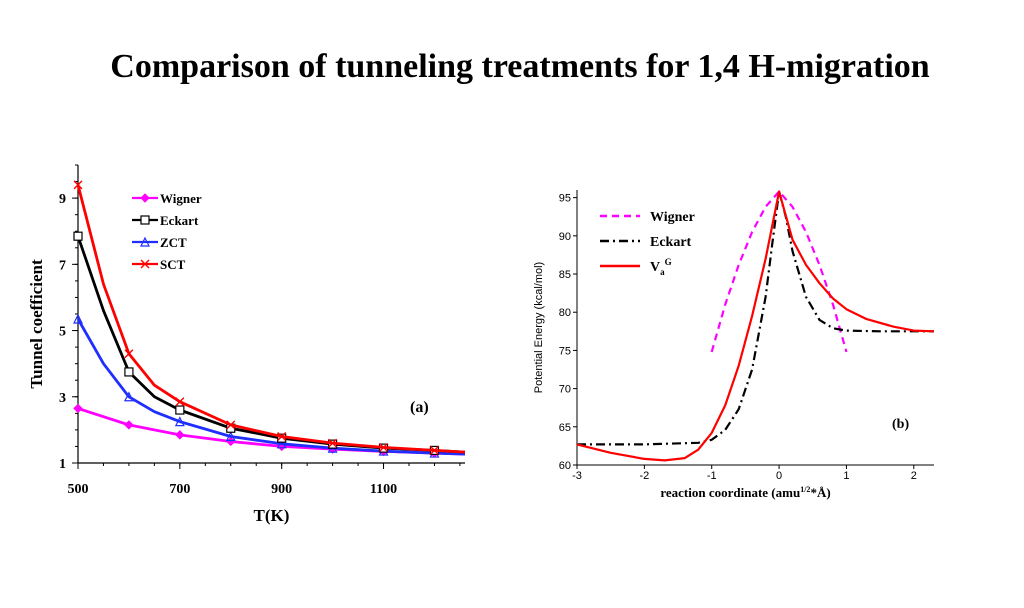 The height and width of the screenshot is (608, 1024). Describe the element at coordinates (914, 476) in the screenshot. I see `x-tick-label: 2` at that location.